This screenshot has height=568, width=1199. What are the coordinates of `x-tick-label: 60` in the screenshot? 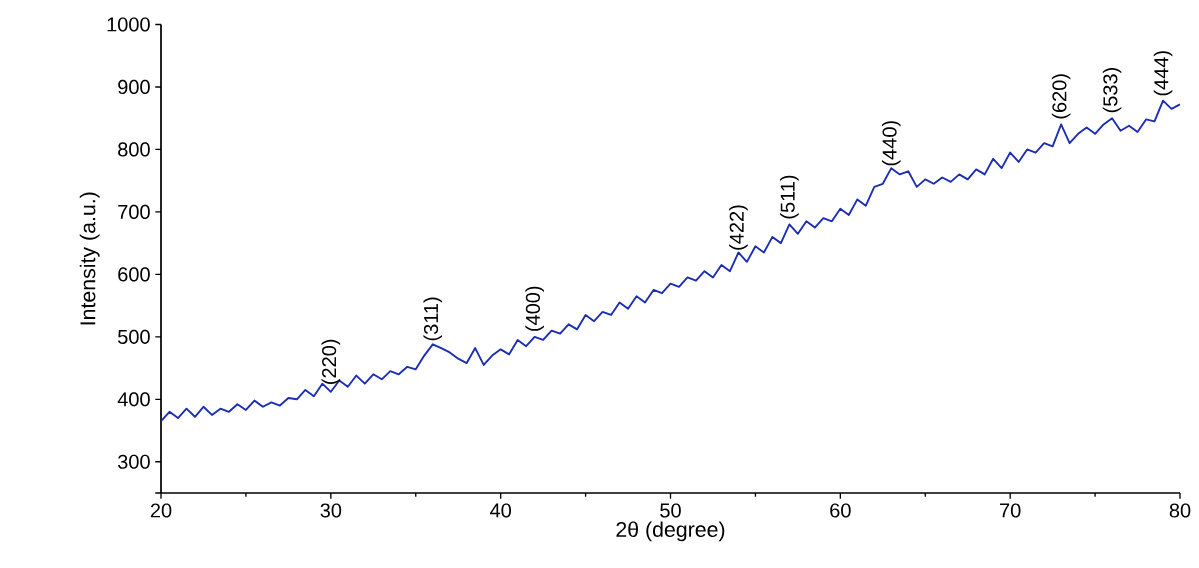 It's located at (840, 510).